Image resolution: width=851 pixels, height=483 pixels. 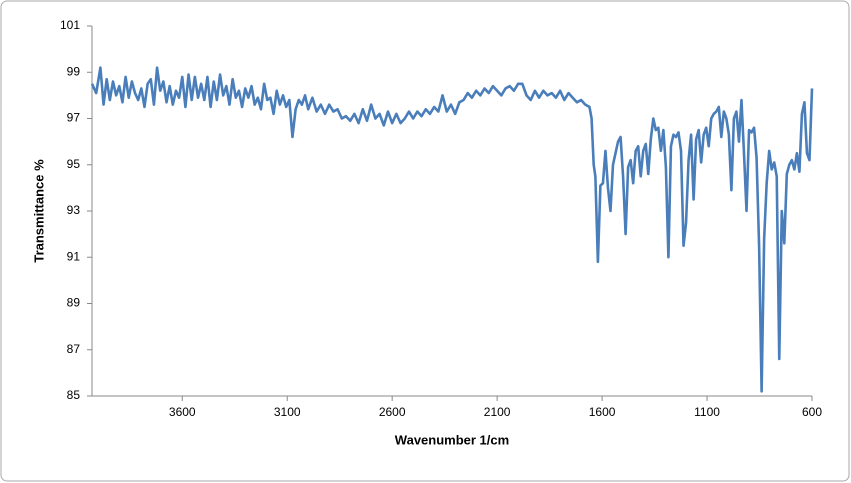 What do you see at coordinates (70, 25) in the screenshot?
I see `y-tick-label: 101` at bounding box center [70, 25].